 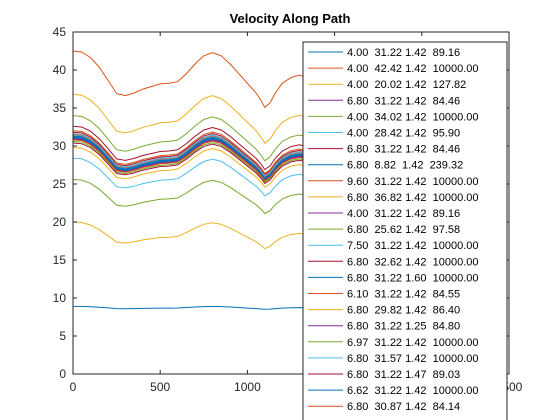 What do you see at coordinates (290, 18) in the screenshot?
I see `chart-title: Velocity Along Path` at bounding box center [290, 18].